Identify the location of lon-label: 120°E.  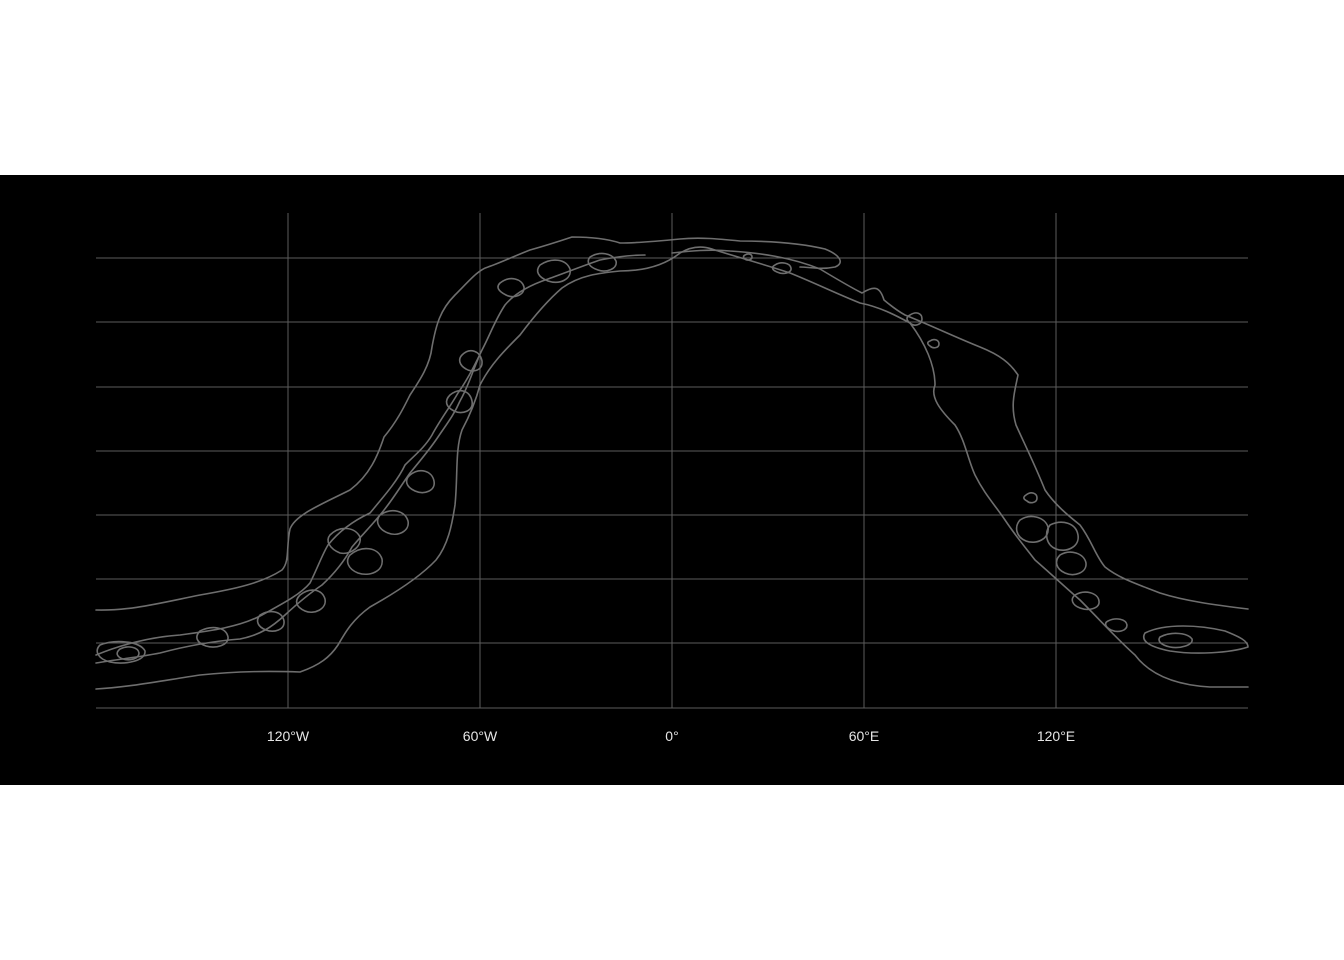
(1056, 736).